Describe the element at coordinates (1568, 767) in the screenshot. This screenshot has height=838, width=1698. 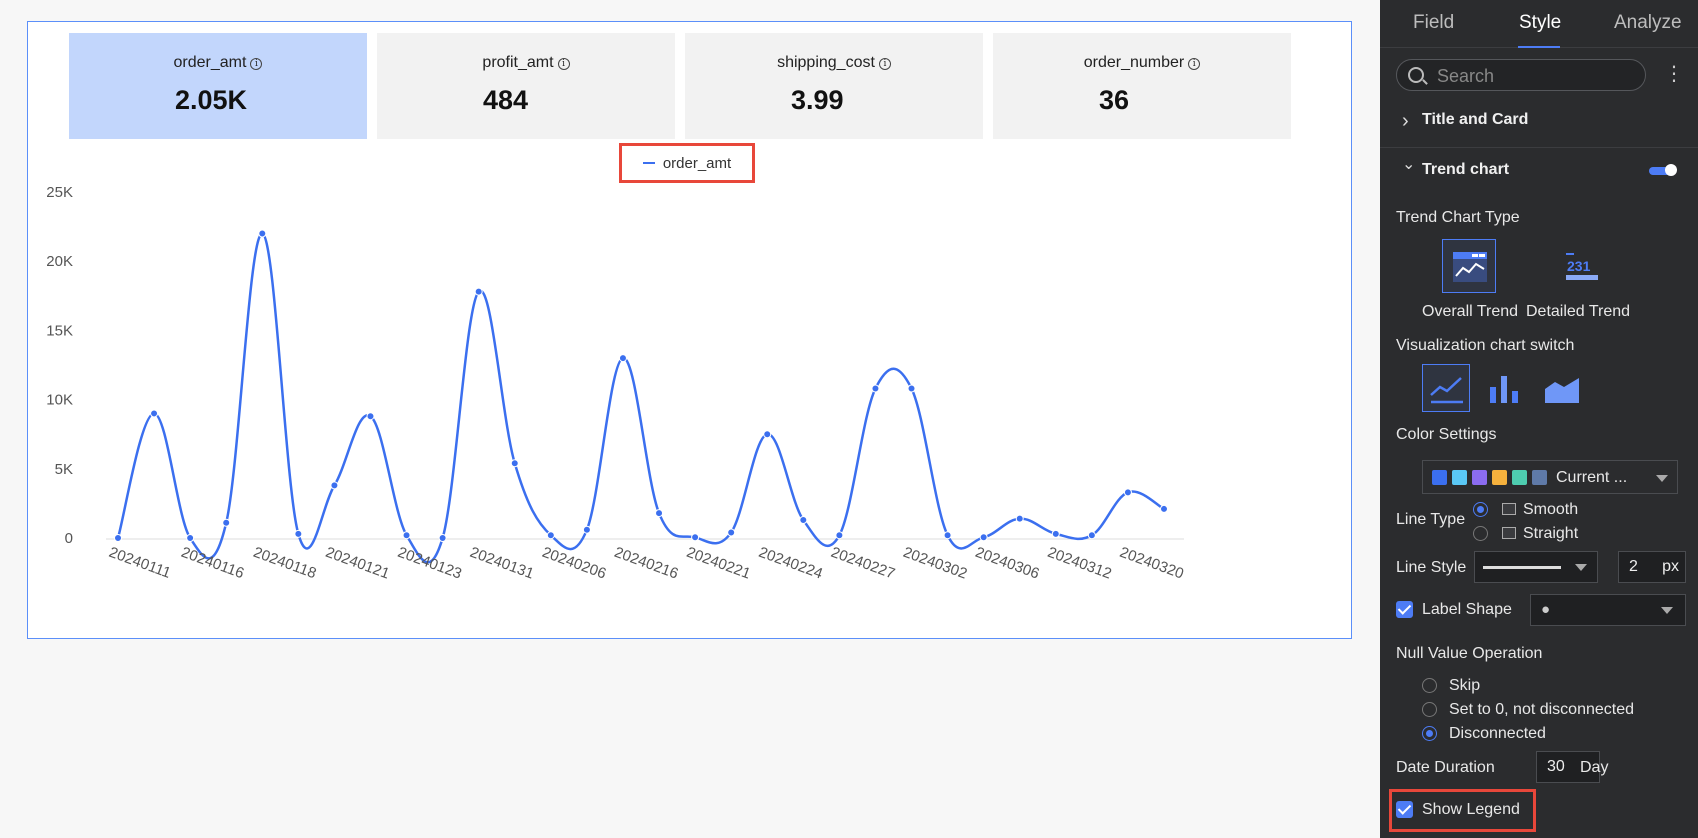
I see `date-duration-input: 30` at that location.